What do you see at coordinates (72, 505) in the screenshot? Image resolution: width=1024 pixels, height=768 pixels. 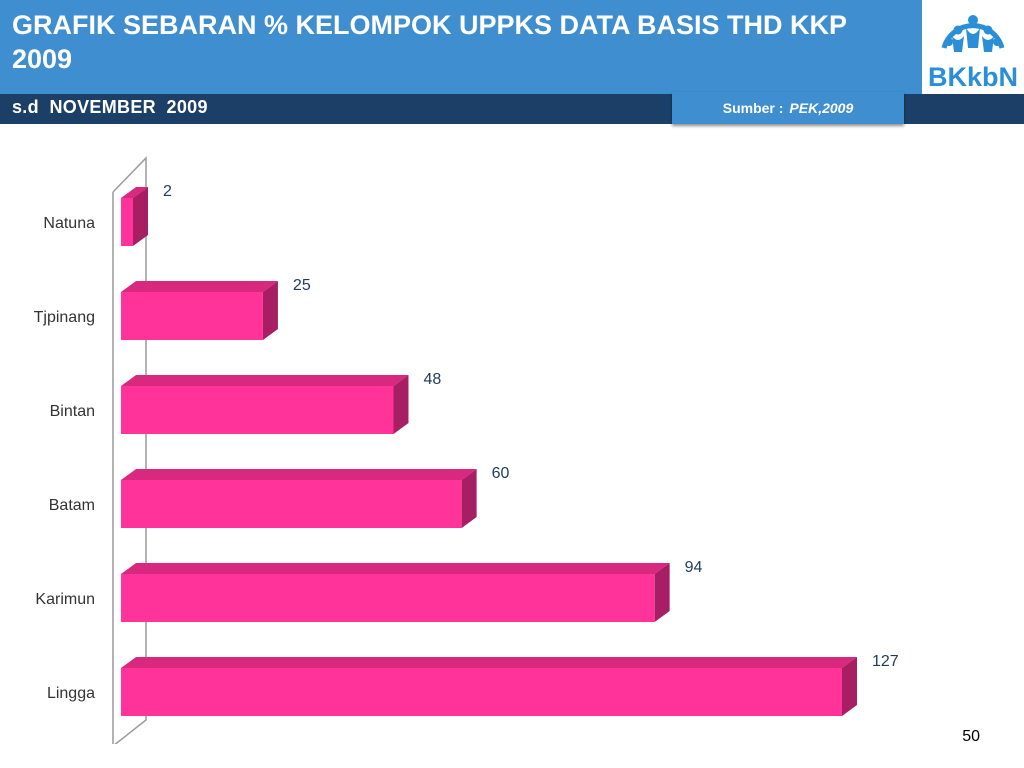 I see `category-label: Batam` at bounding box center [72, 505].